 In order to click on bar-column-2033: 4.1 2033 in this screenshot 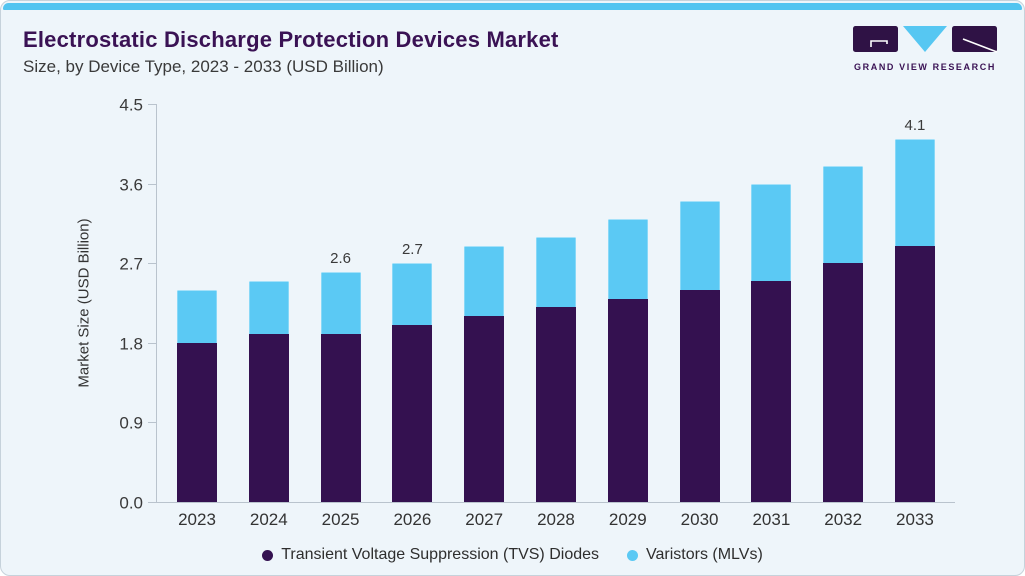, I will do `click(914, 322)`.